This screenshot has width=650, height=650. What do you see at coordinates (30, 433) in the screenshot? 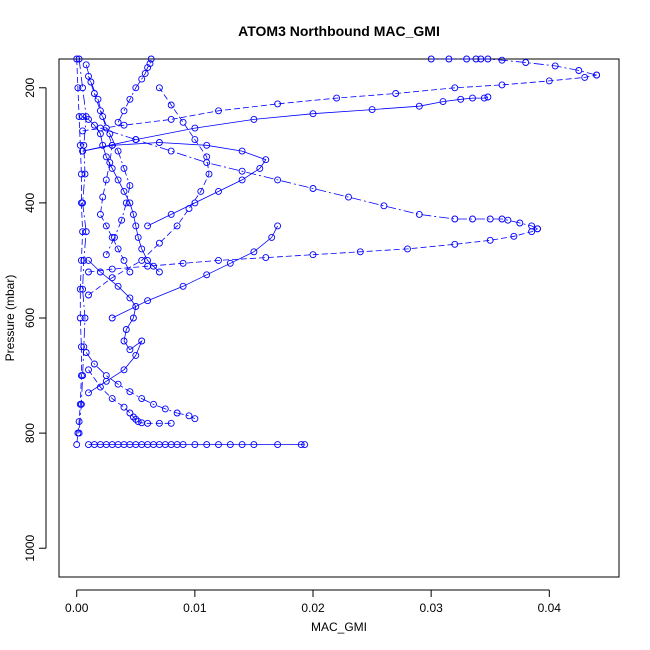
I see `y-tick-label: 800` at bounding box center [30, 433].